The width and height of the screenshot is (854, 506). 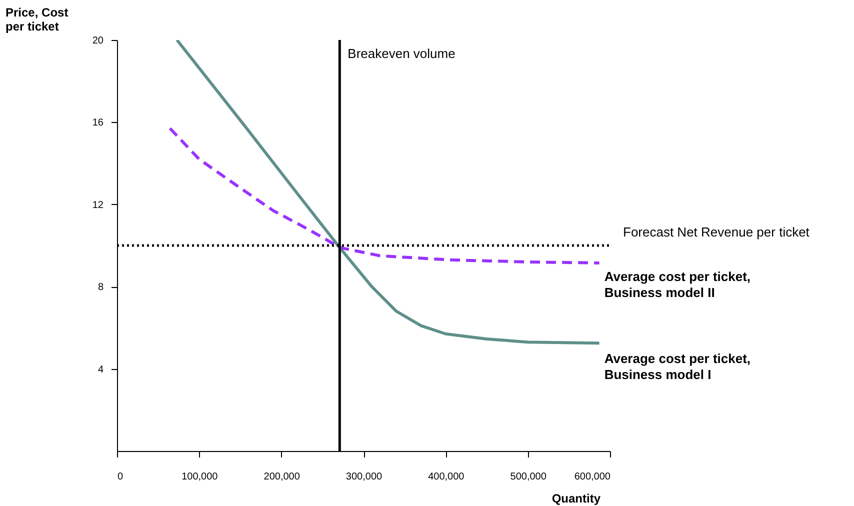 I want to click on y-tick-label: 20, so click(x=98, y=41).